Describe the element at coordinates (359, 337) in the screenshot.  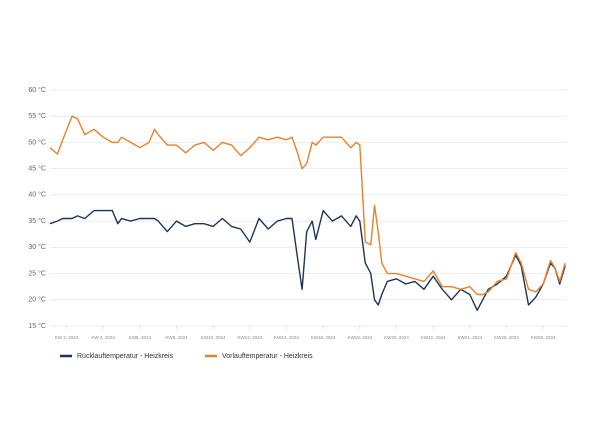
I see `x-tick-label: KW18, 2024` at that location.